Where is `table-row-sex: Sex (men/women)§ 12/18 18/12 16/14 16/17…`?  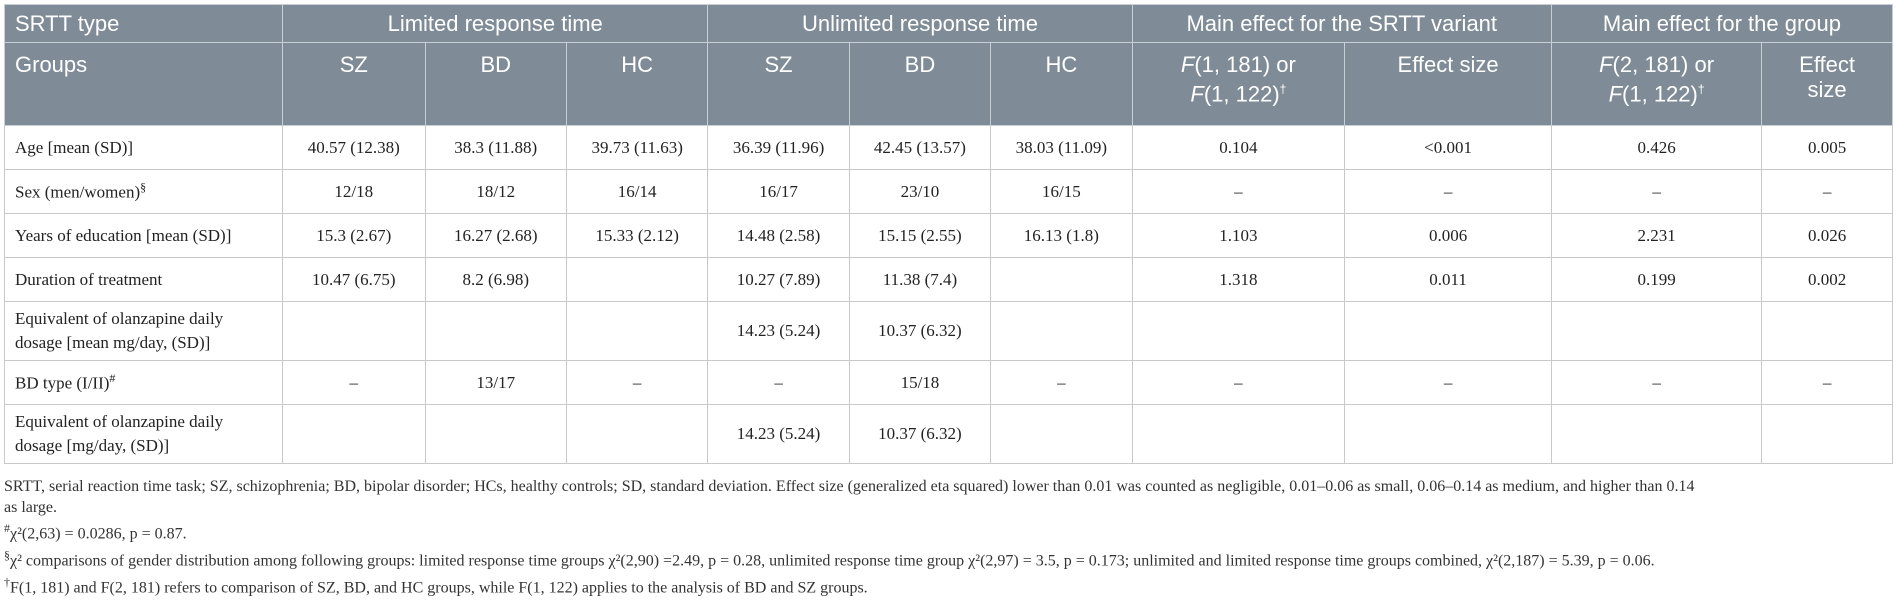
table-row-sex: Sex (men/women)§ 12/18 18/12 16/14 16/17… is located at coordinates (948, 191).